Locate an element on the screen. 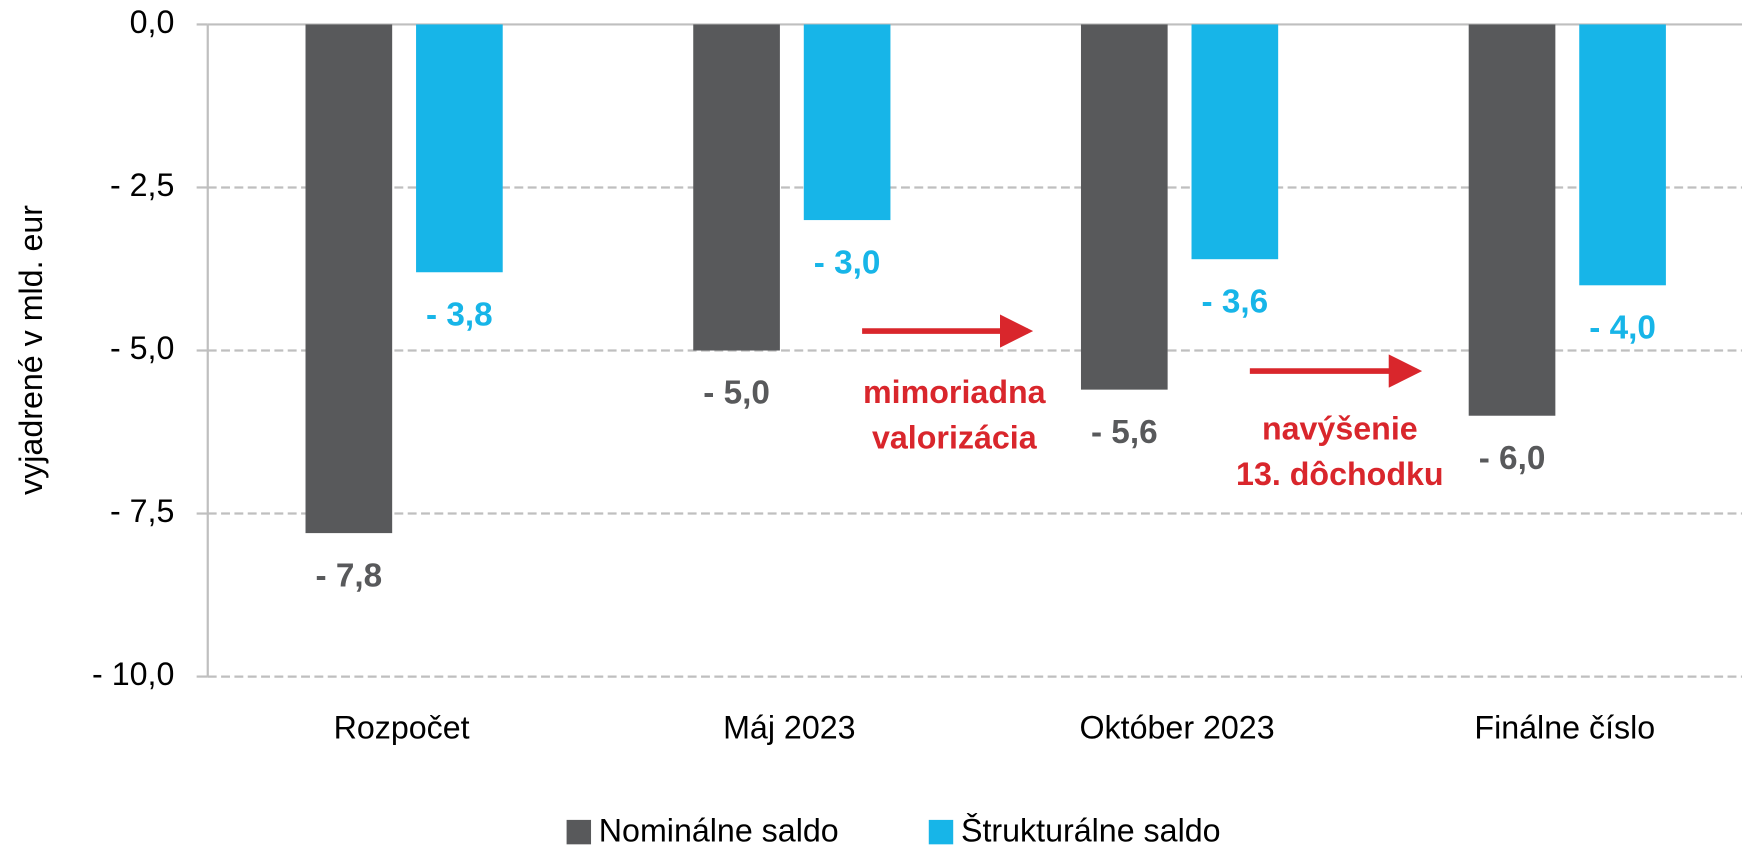 This screenshot has height=846, width=1742. value-label: - 5,0 is located at coordinates (736, 393).